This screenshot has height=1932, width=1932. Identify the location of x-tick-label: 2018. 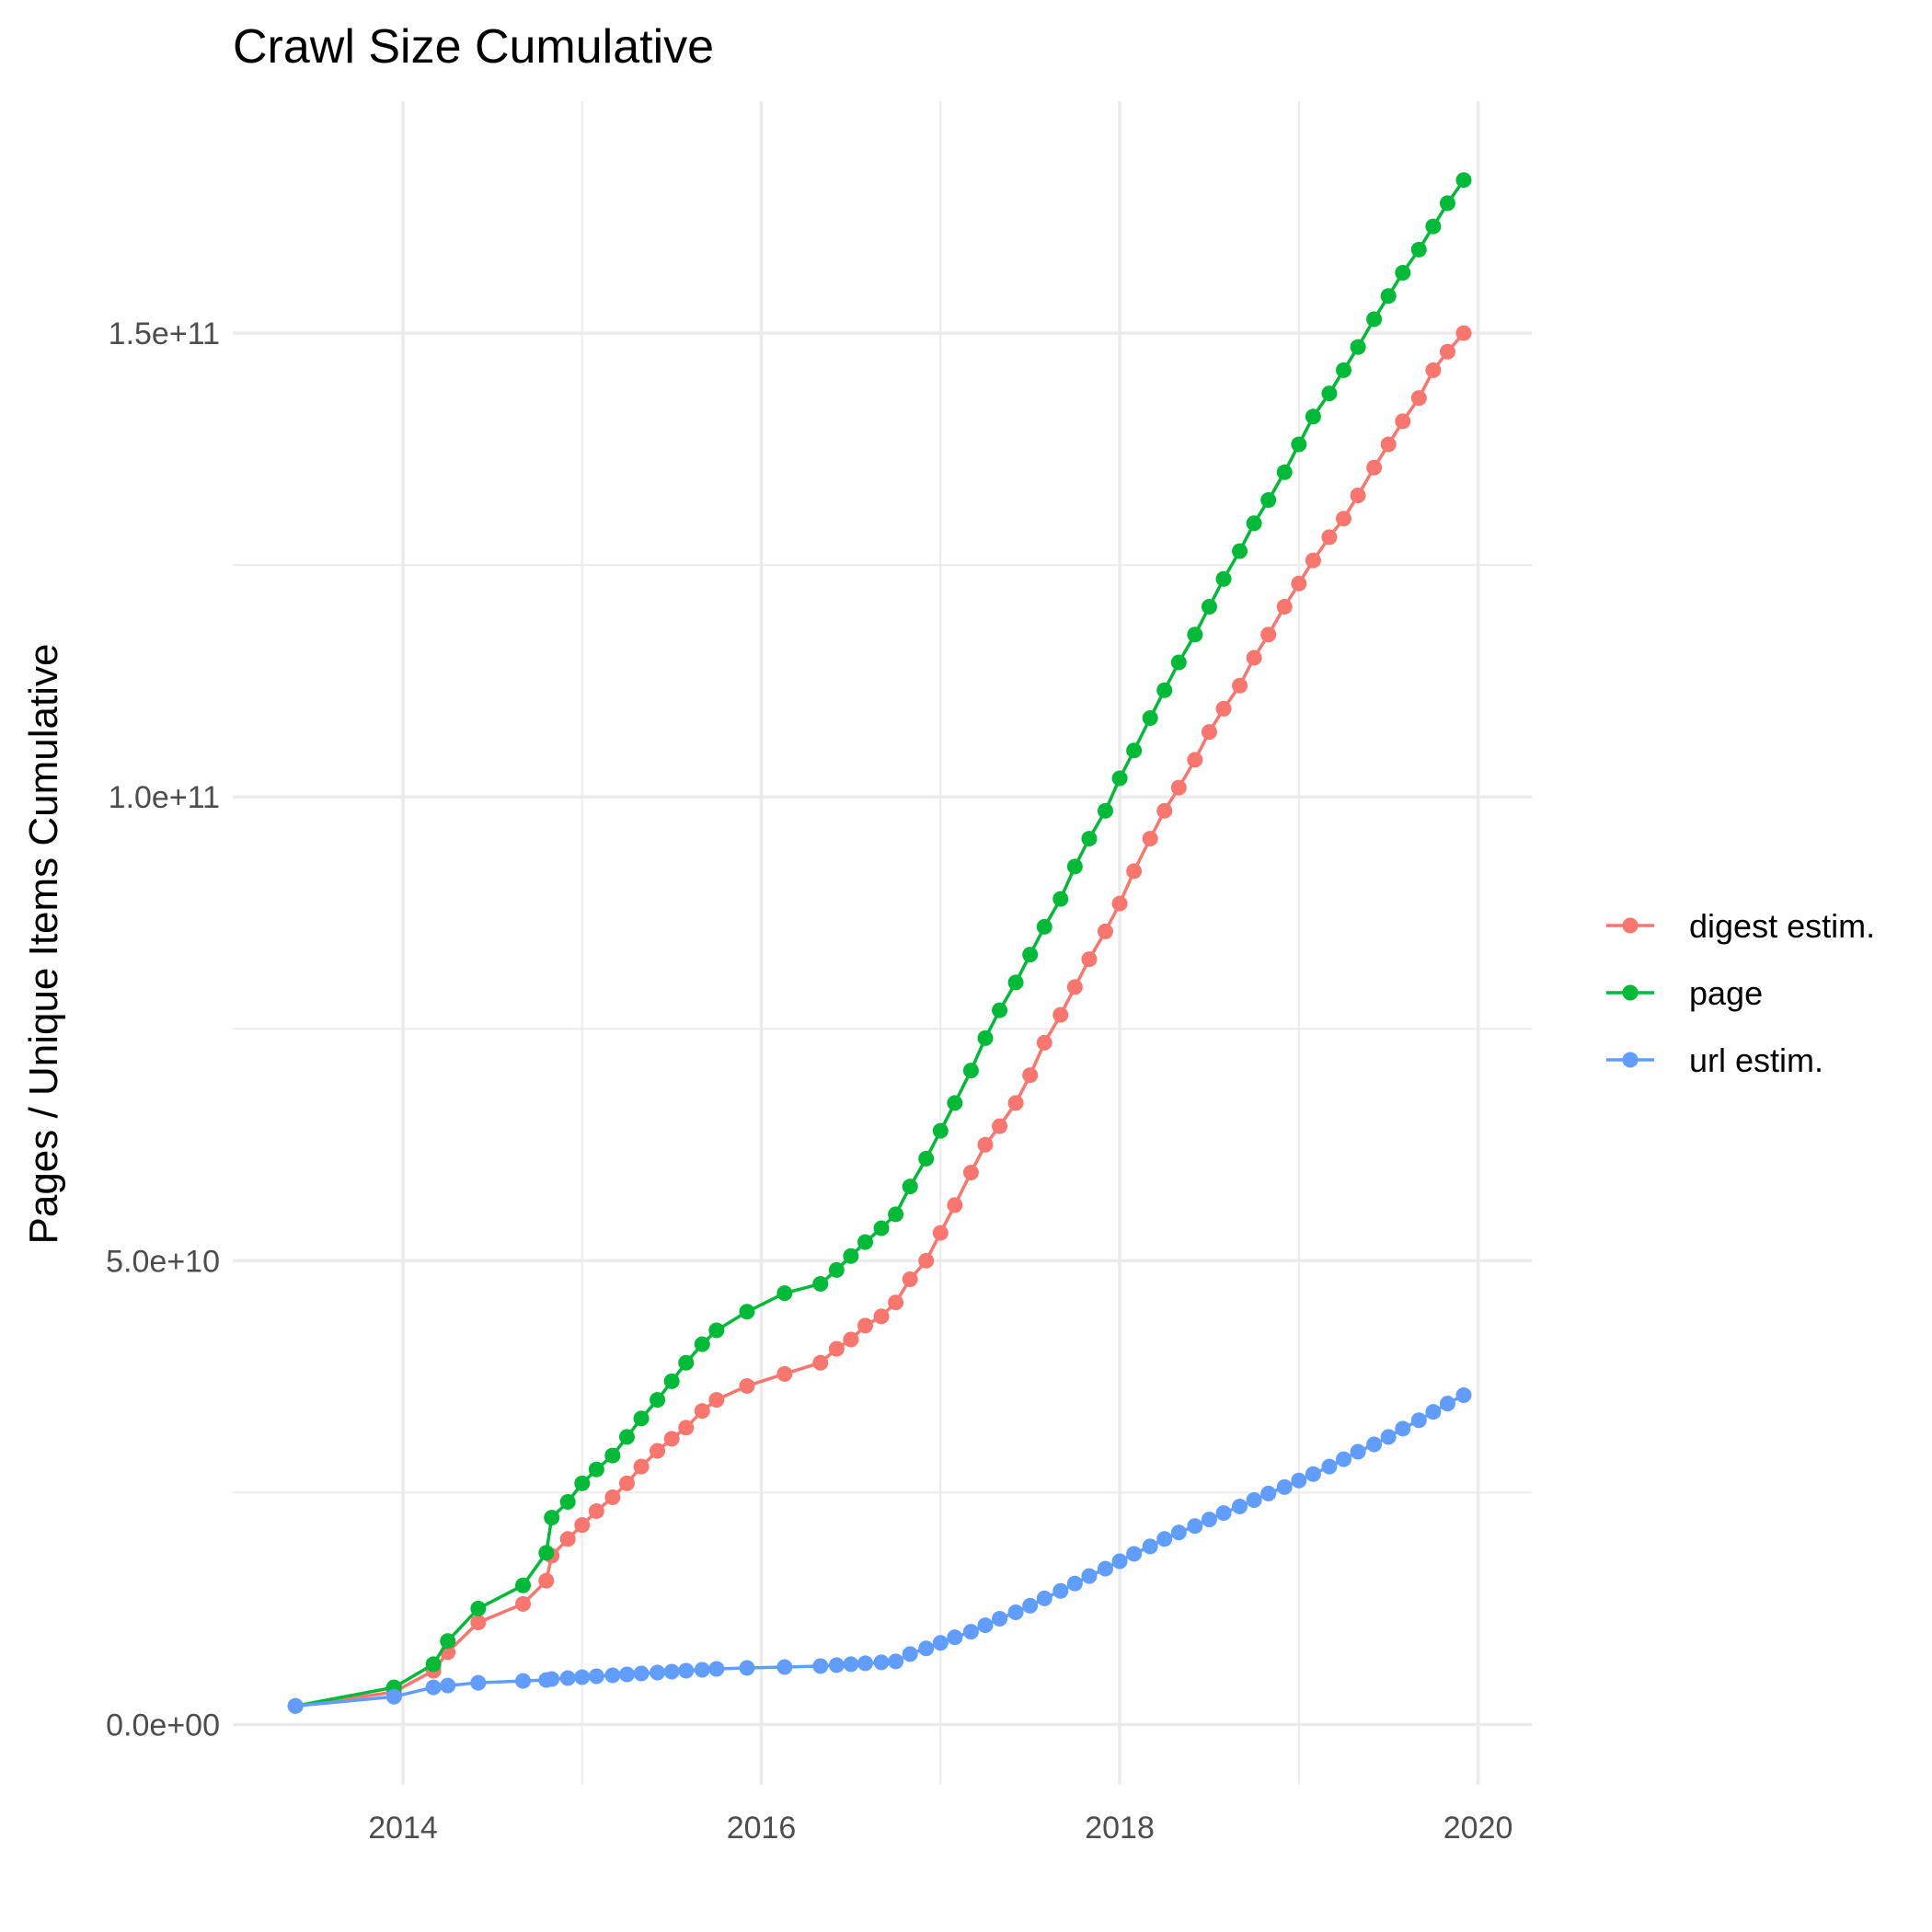
(1120, 1828).